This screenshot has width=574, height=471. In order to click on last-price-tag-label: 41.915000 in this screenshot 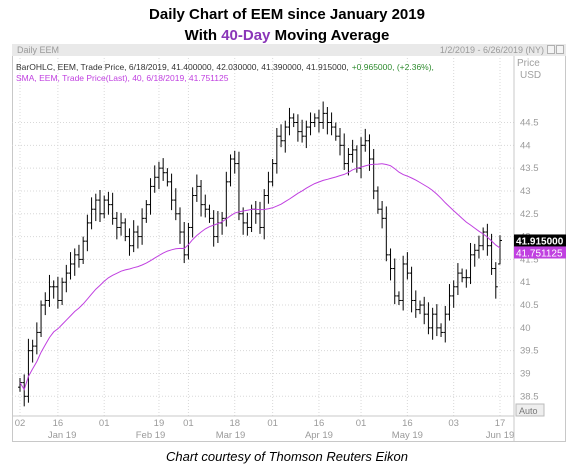, I will do `click(540, 241)`.